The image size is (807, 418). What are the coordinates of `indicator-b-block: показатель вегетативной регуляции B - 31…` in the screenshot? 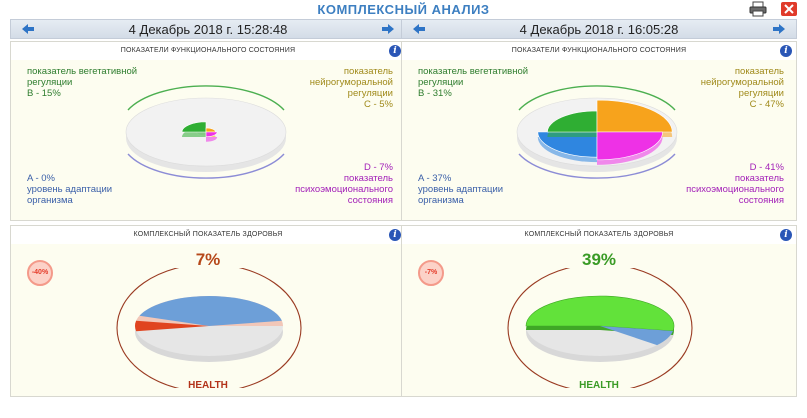 It's located at (480, 82).